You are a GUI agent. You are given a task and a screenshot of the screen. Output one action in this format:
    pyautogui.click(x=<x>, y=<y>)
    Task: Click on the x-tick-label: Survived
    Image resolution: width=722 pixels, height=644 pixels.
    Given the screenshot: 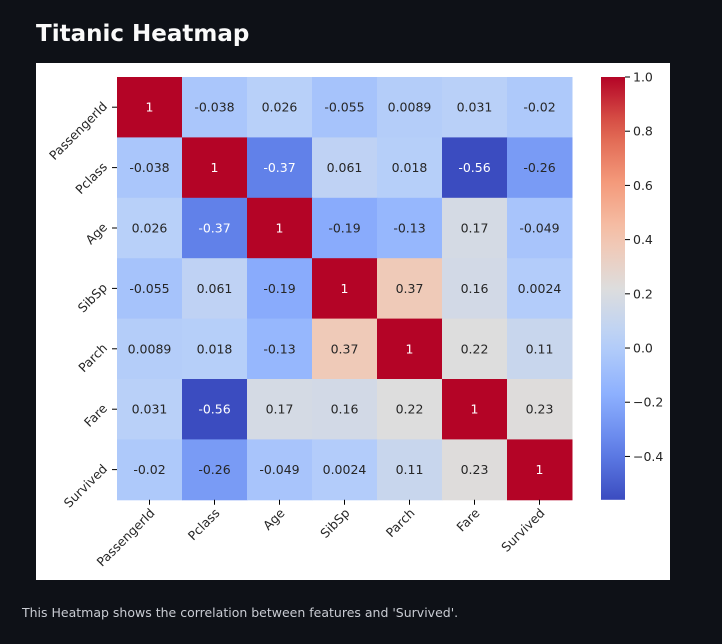 What is the action you would take?
    pyautogui.click(x=522, y=529)
    